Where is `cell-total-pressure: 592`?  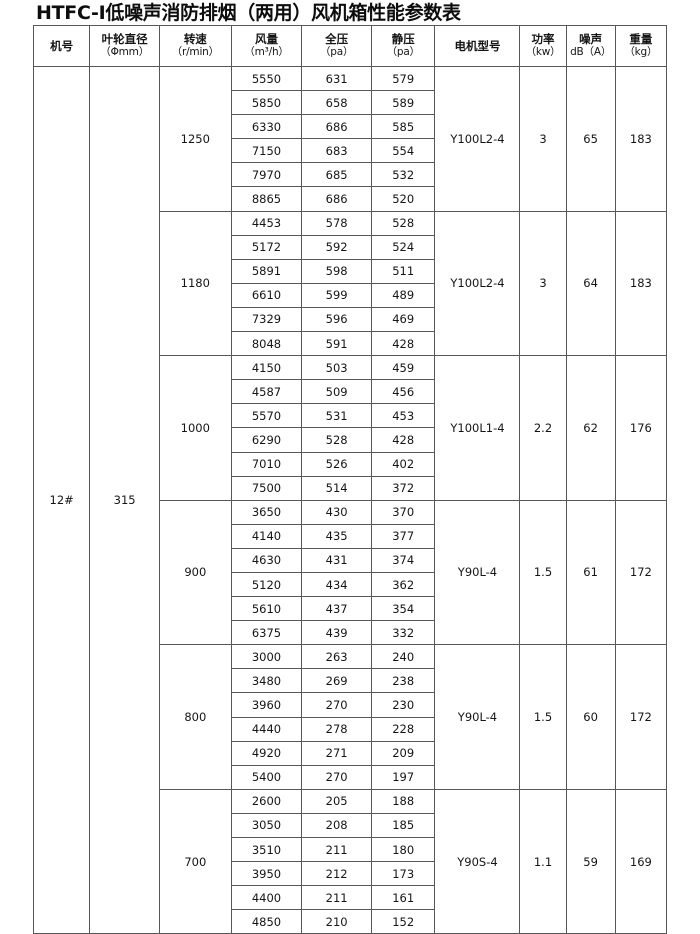 cell-total-pressure: 592 is located at coordinates (336, 247).